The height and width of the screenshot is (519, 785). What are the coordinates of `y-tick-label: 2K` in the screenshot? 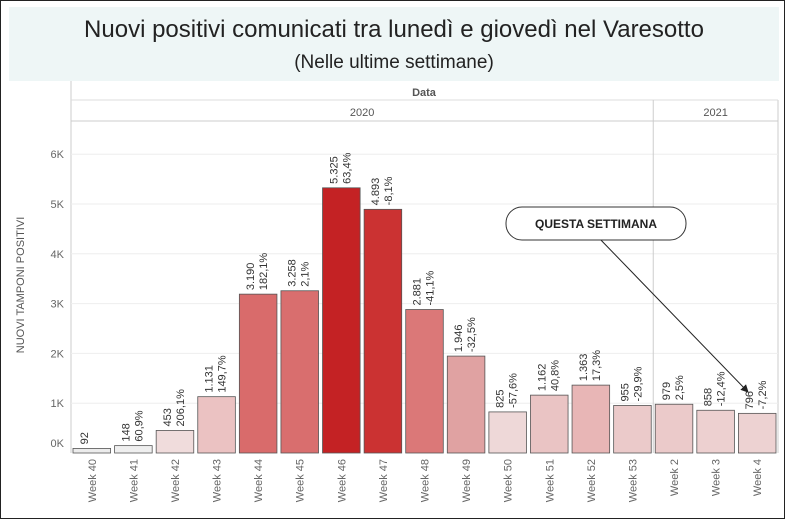 It's located at (58, 354).